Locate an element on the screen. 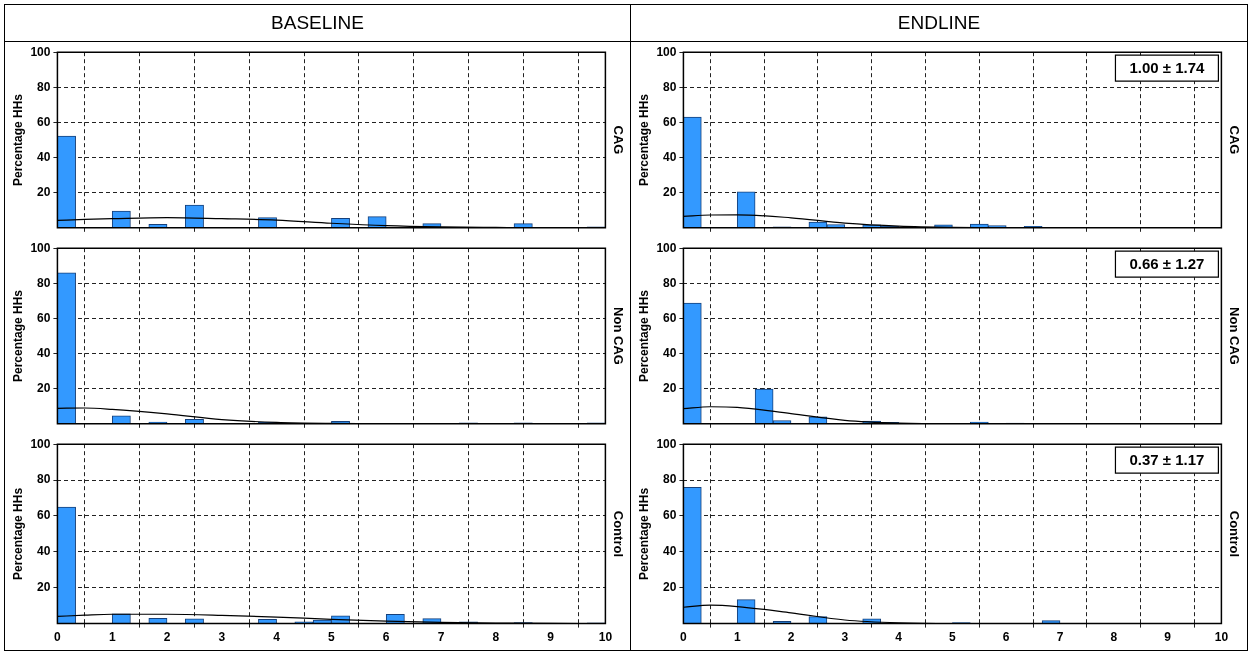  annotation: 0.37 ± 1.17 is located at coordinates (1167, 460).